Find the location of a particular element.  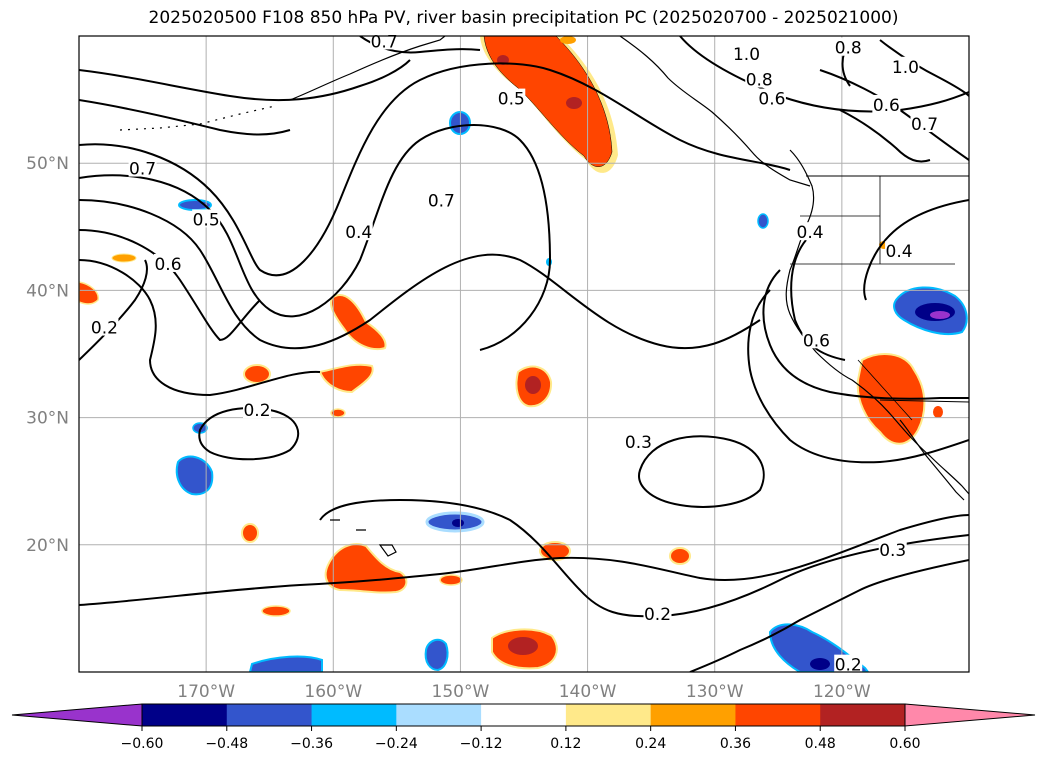

contour-label: 0.8 is located at coordinates (848, 49).